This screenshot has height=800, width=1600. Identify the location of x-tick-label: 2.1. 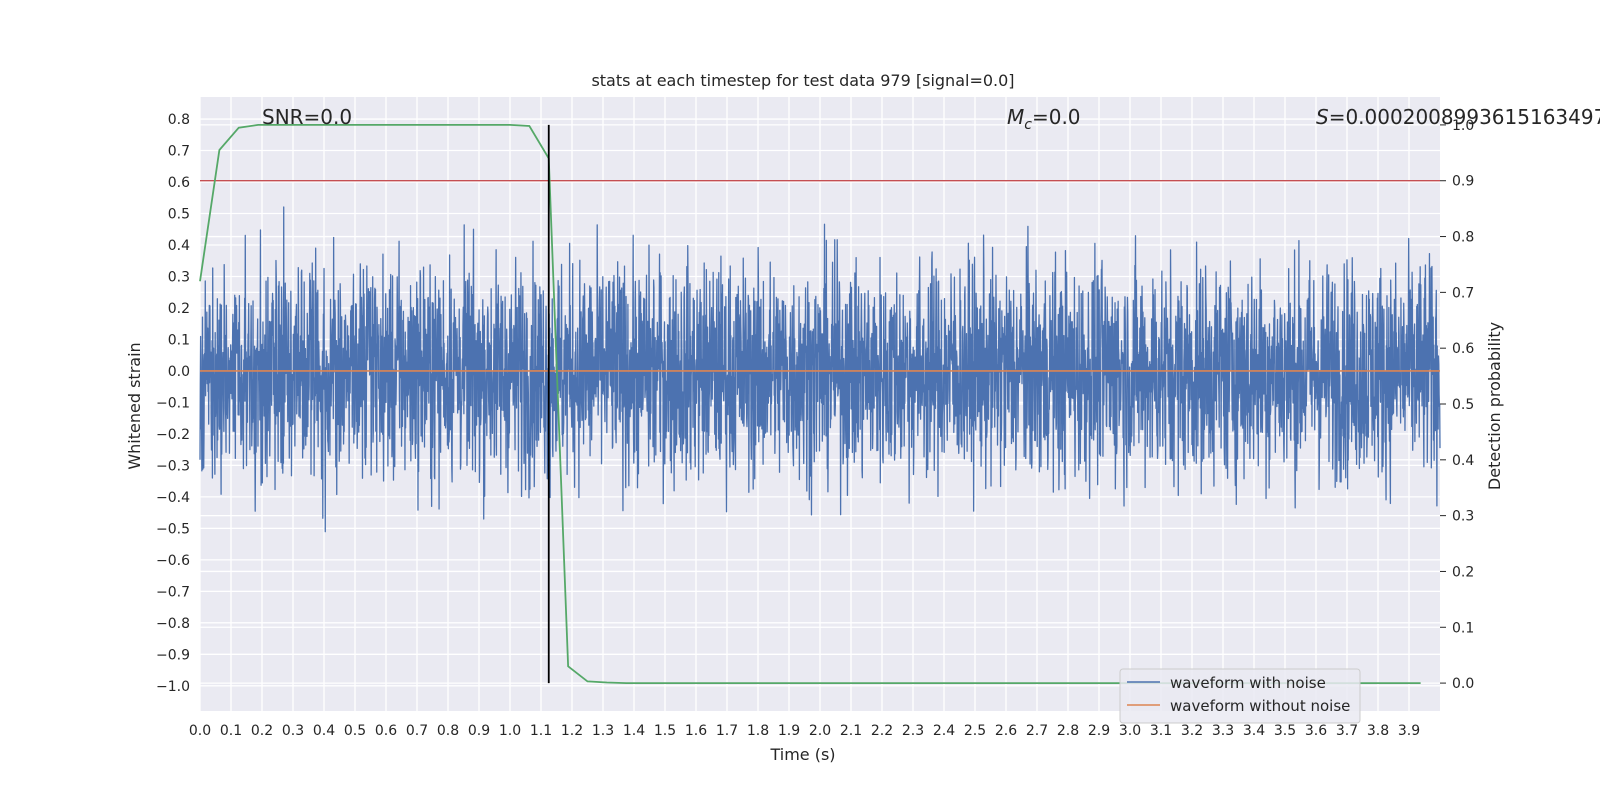
(851, 731).